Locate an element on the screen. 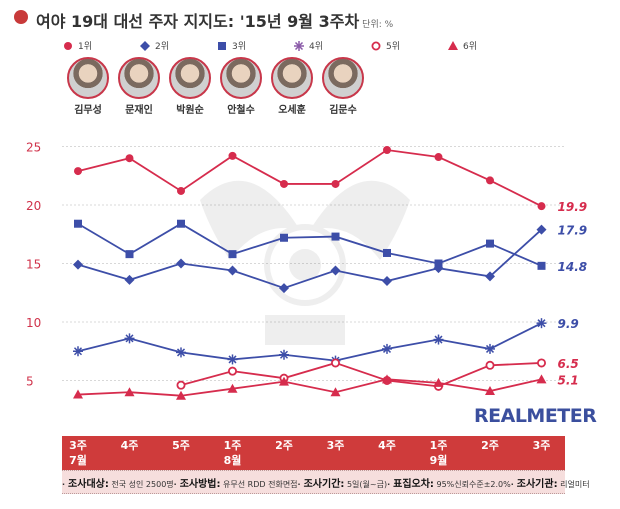 Image resolution: width=620 pixels, height=509 pixels. end-value-label: 17.9 is located at coordinates (573, 231).